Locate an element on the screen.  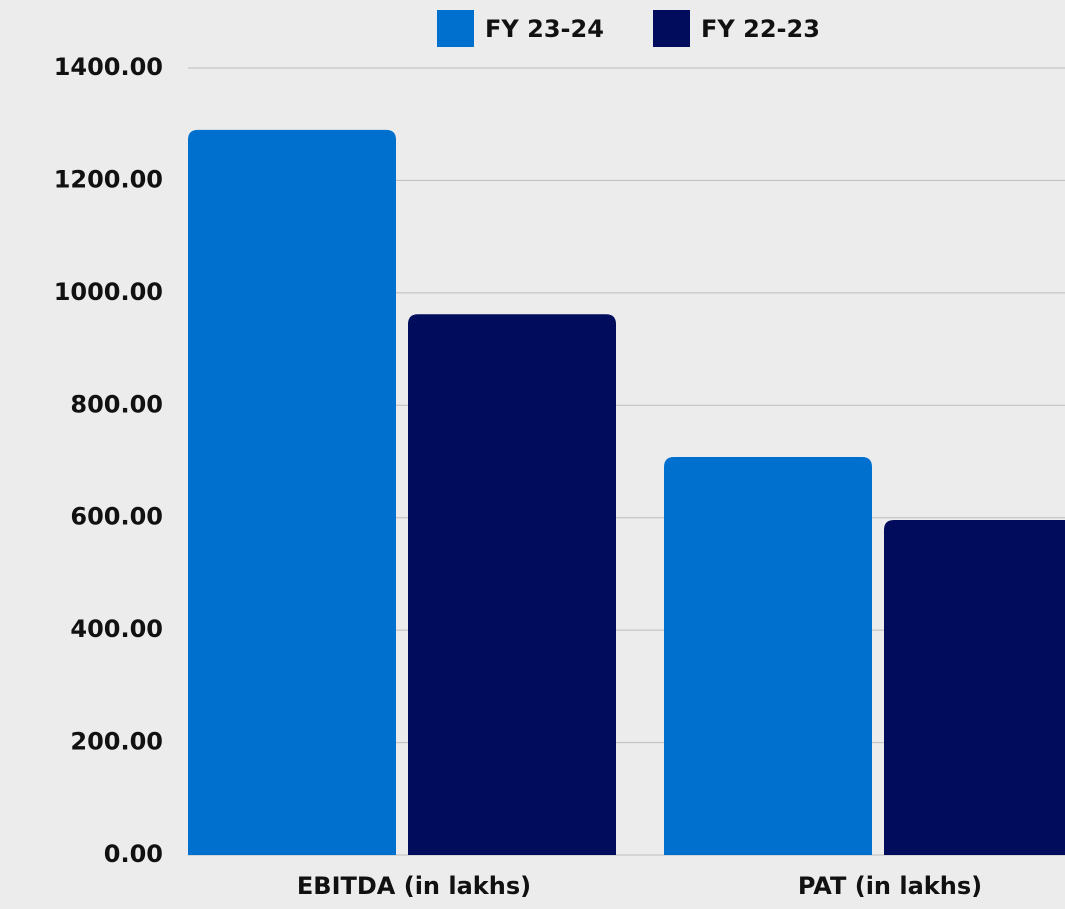
y-tick-label: 800.00 is located at coordinates (116, 404).